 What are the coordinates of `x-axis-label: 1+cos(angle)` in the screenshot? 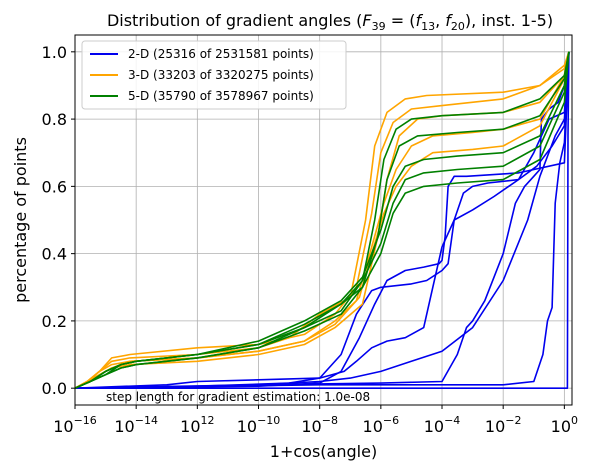 It's located at (323, 451).